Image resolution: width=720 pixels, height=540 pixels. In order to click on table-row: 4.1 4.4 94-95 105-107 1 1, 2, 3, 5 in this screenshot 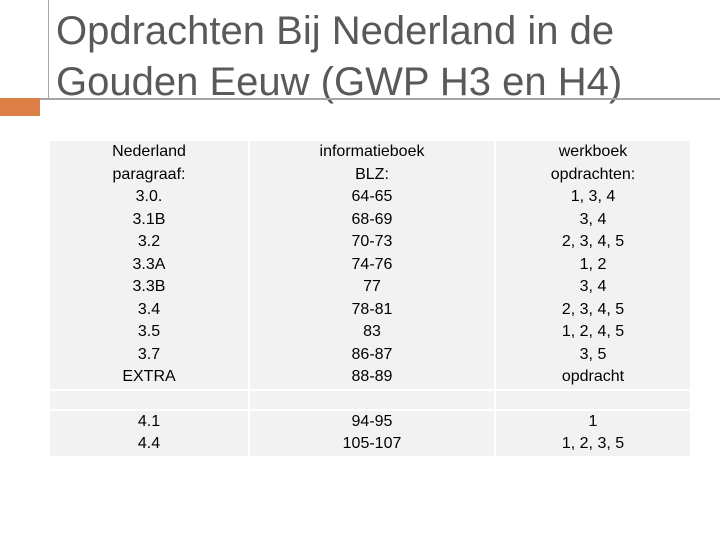, I will do `click(370, 433)`.